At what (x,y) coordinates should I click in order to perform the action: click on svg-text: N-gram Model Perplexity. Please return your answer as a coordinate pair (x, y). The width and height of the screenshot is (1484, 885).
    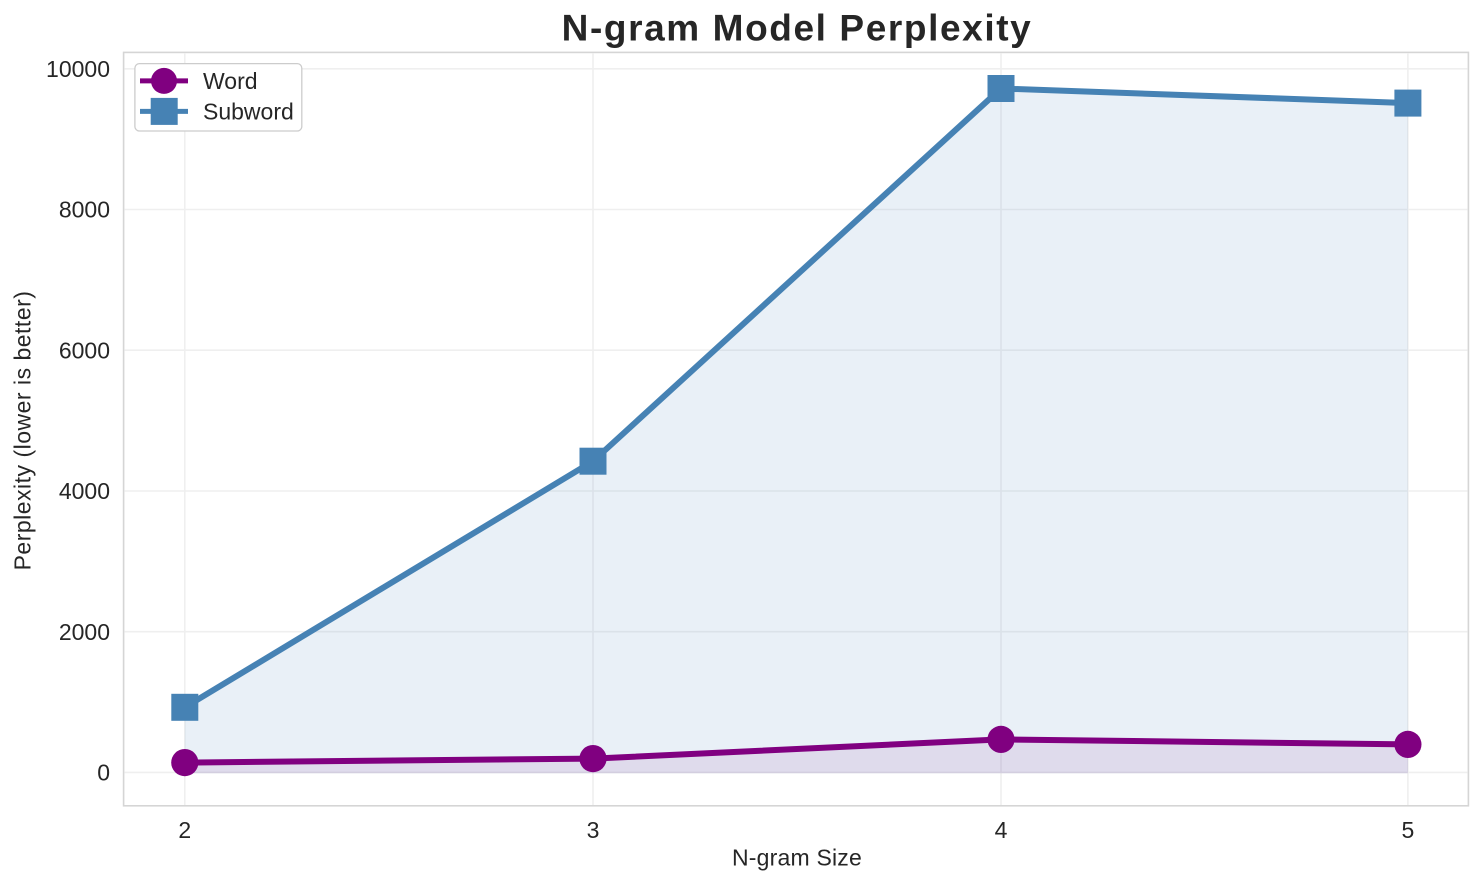
    Looking at the image, I should click on (797, 27).